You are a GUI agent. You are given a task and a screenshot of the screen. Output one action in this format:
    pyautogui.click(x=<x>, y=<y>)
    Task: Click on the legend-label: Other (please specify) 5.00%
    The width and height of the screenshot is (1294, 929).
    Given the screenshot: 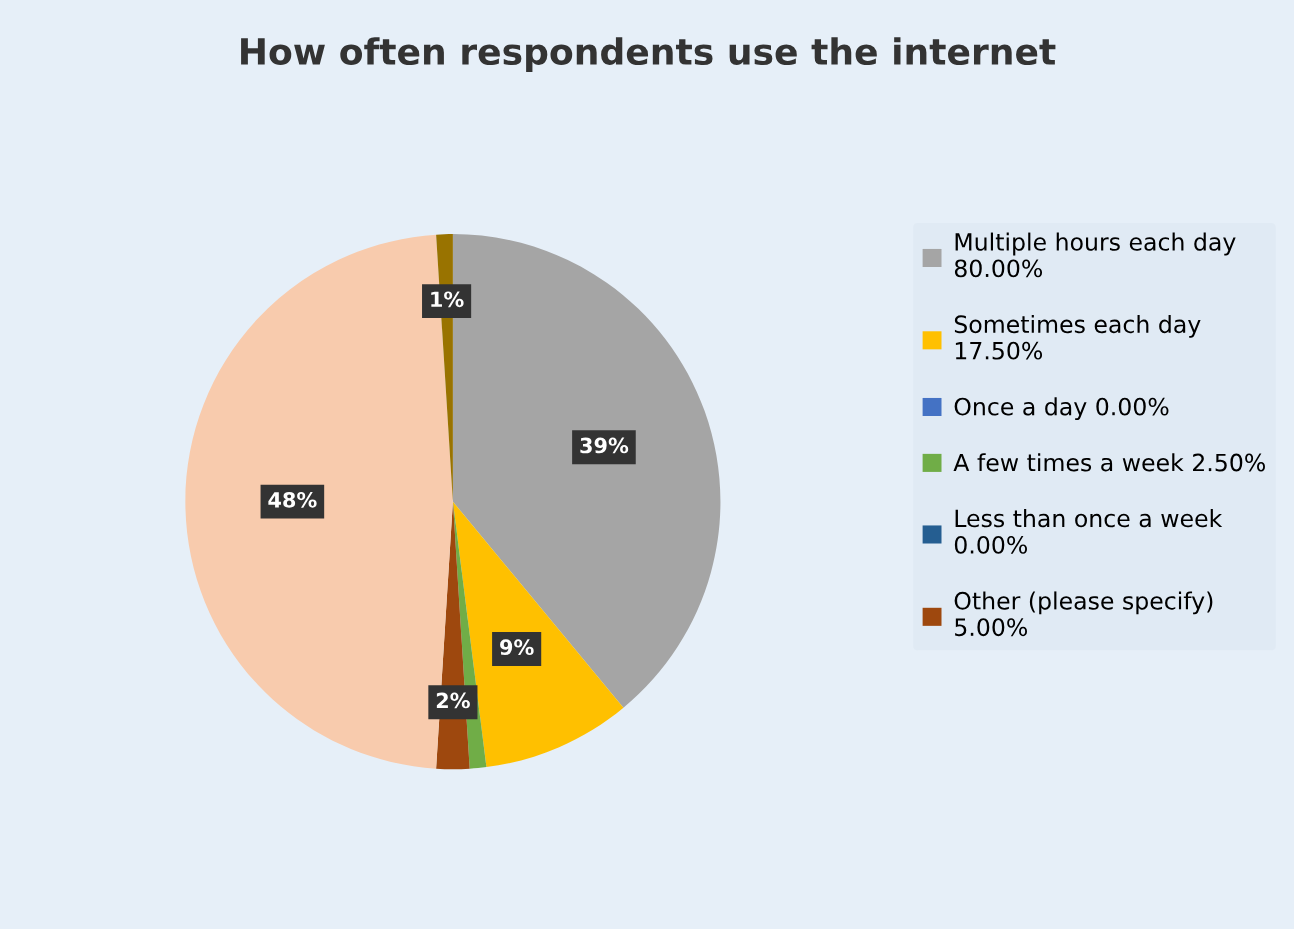 What is the action you would take?
    pyautogui.click(x=1083, y=614)
    